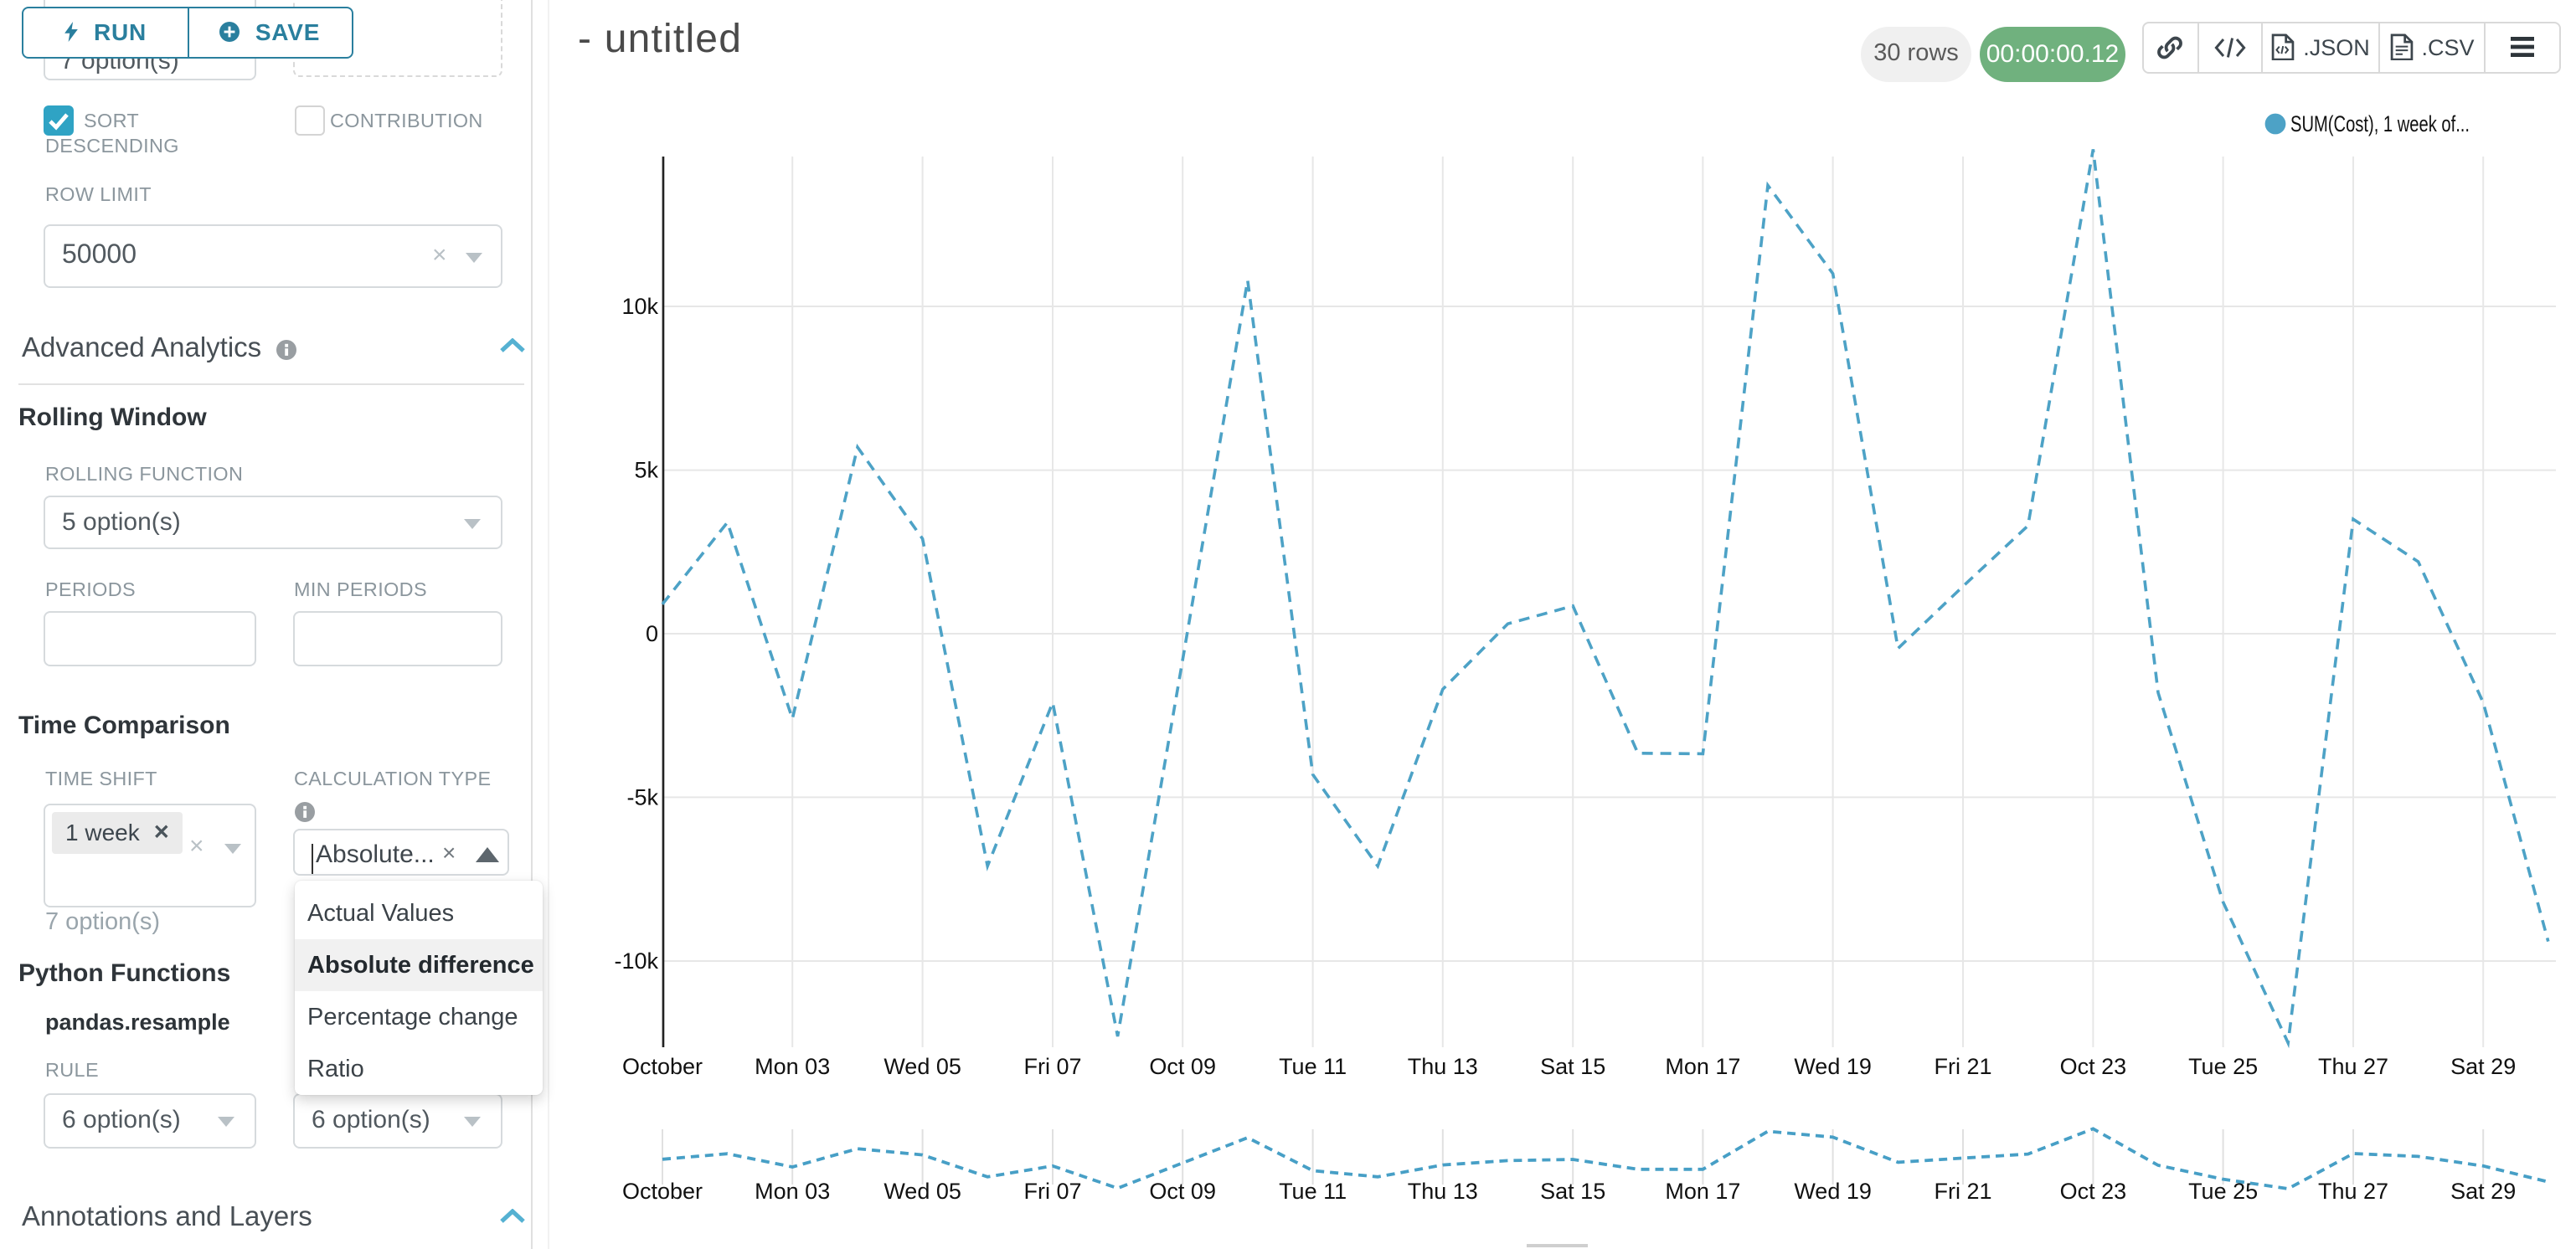 Image resolution: width=2576 pixels, height=1249 pixels. I want to click on svg-text: -5k, so click(642, 797).